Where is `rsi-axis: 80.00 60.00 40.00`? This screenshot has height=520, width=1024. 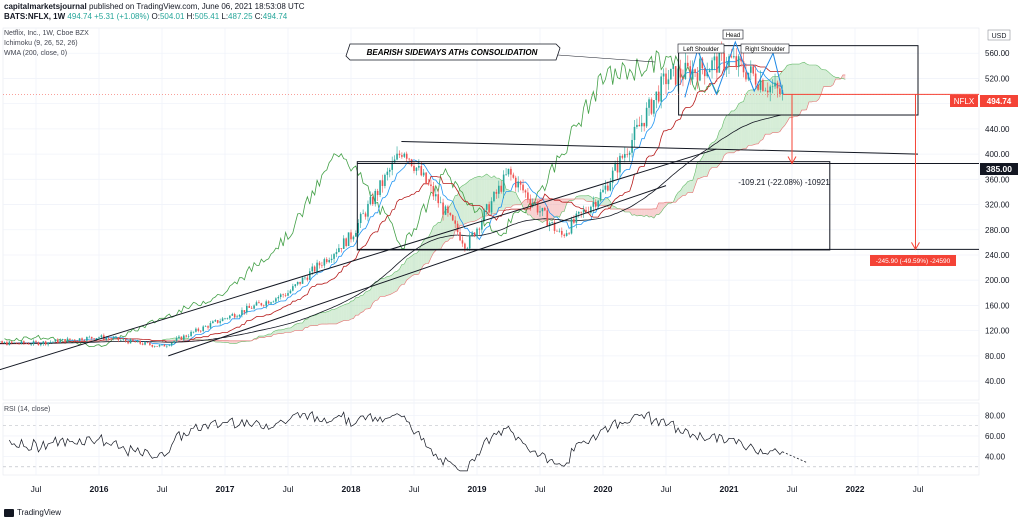 rsi-axis: 80.00 60.00 40.00 is located at coordinates (995, 436).